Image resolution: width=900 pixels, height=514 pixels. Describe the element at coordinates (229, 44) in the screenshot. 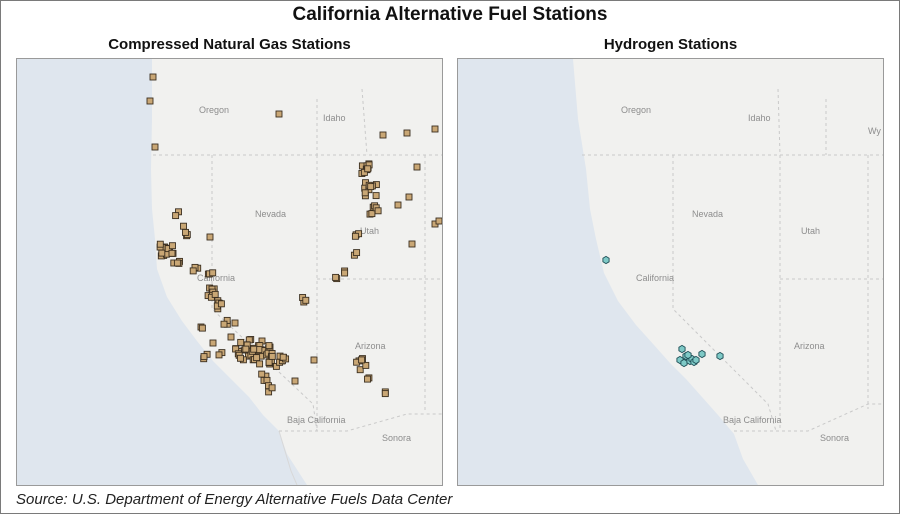

I see `cng-panel-title: Compressed Natural Gas Stations` at that location.